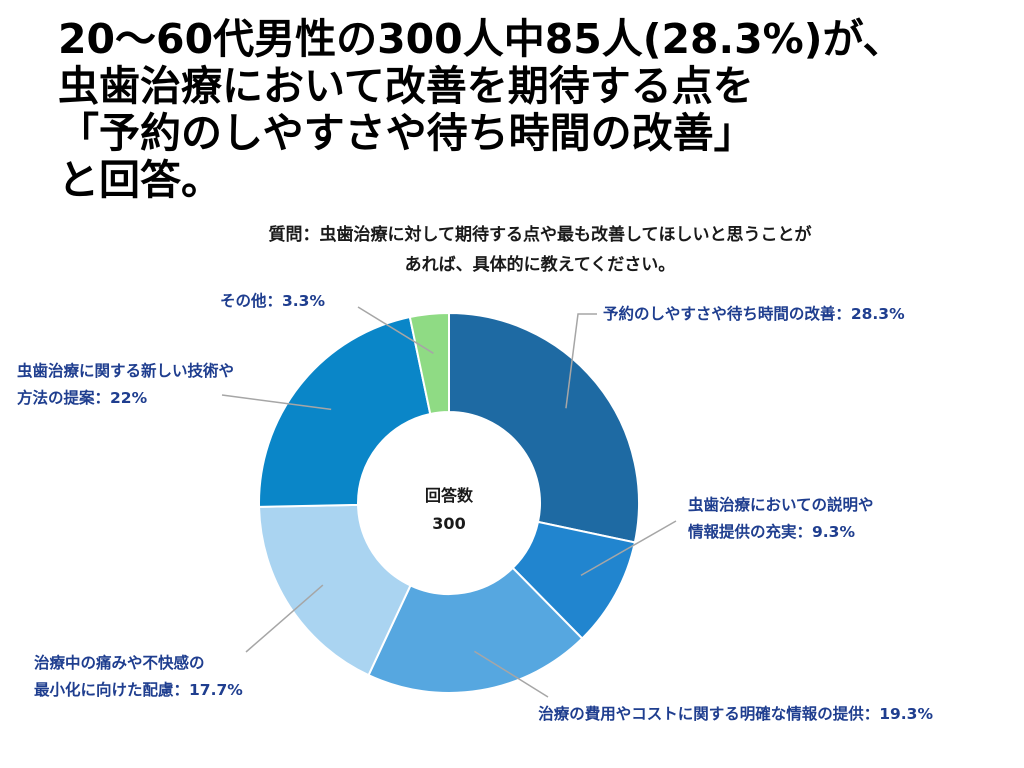 The width and height of the screenshot is (1024, 768). I want to click on slice-label: 虫歯治療に関する新しい技術や方法の提案：22%, so click(125, 384).